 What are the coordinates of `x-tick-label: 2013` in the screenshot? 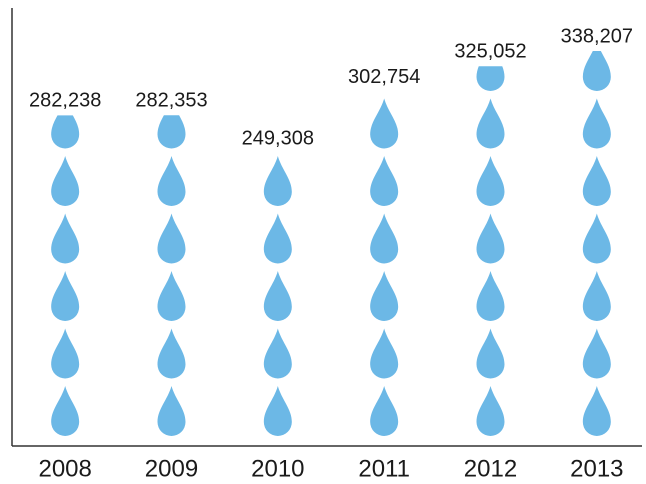 It's located at (596, 468).